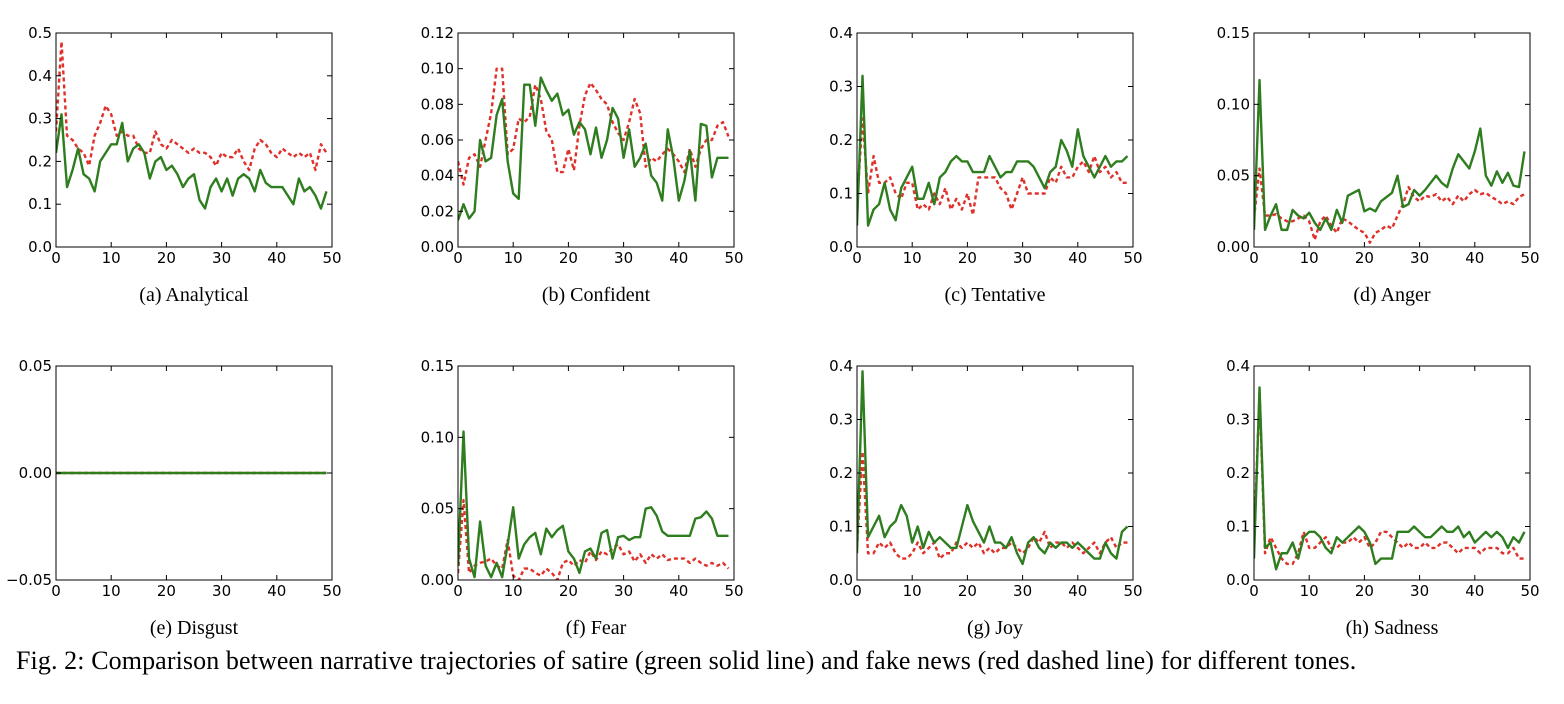  What do you see at coordinates (1392, 628) in the screenshot?
I see `caption-sadness: (h) Sadness` at bounding box center [1392, 628].